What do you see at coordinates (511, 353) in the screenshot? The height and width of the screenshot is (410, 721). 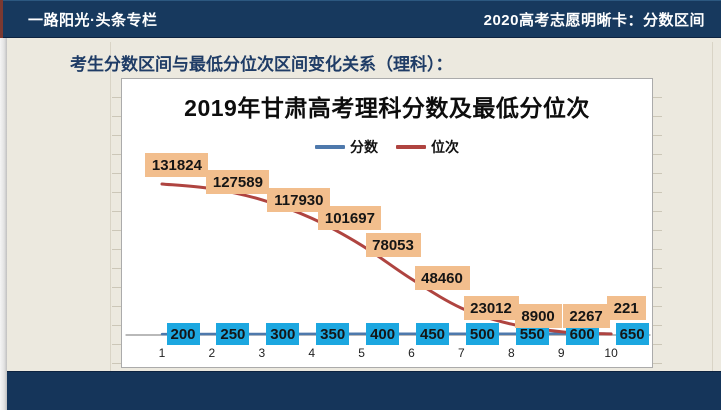 I see `x-tick-label: 8` at bounding box center [511, 353].